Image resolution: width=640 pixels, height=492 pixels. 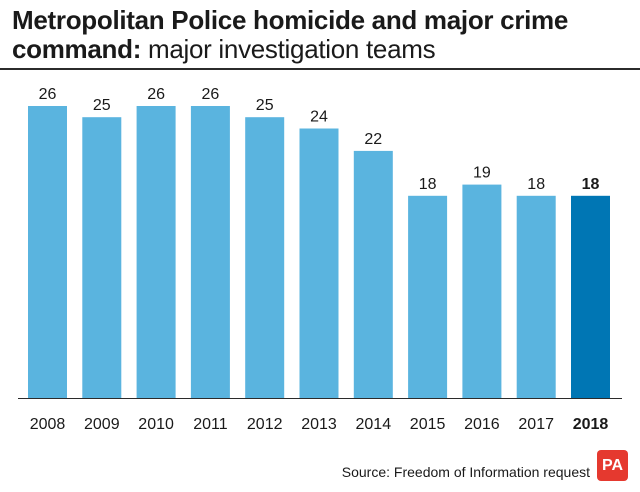 I want to click on pa-logo: PA, so click(x=612, y=465).